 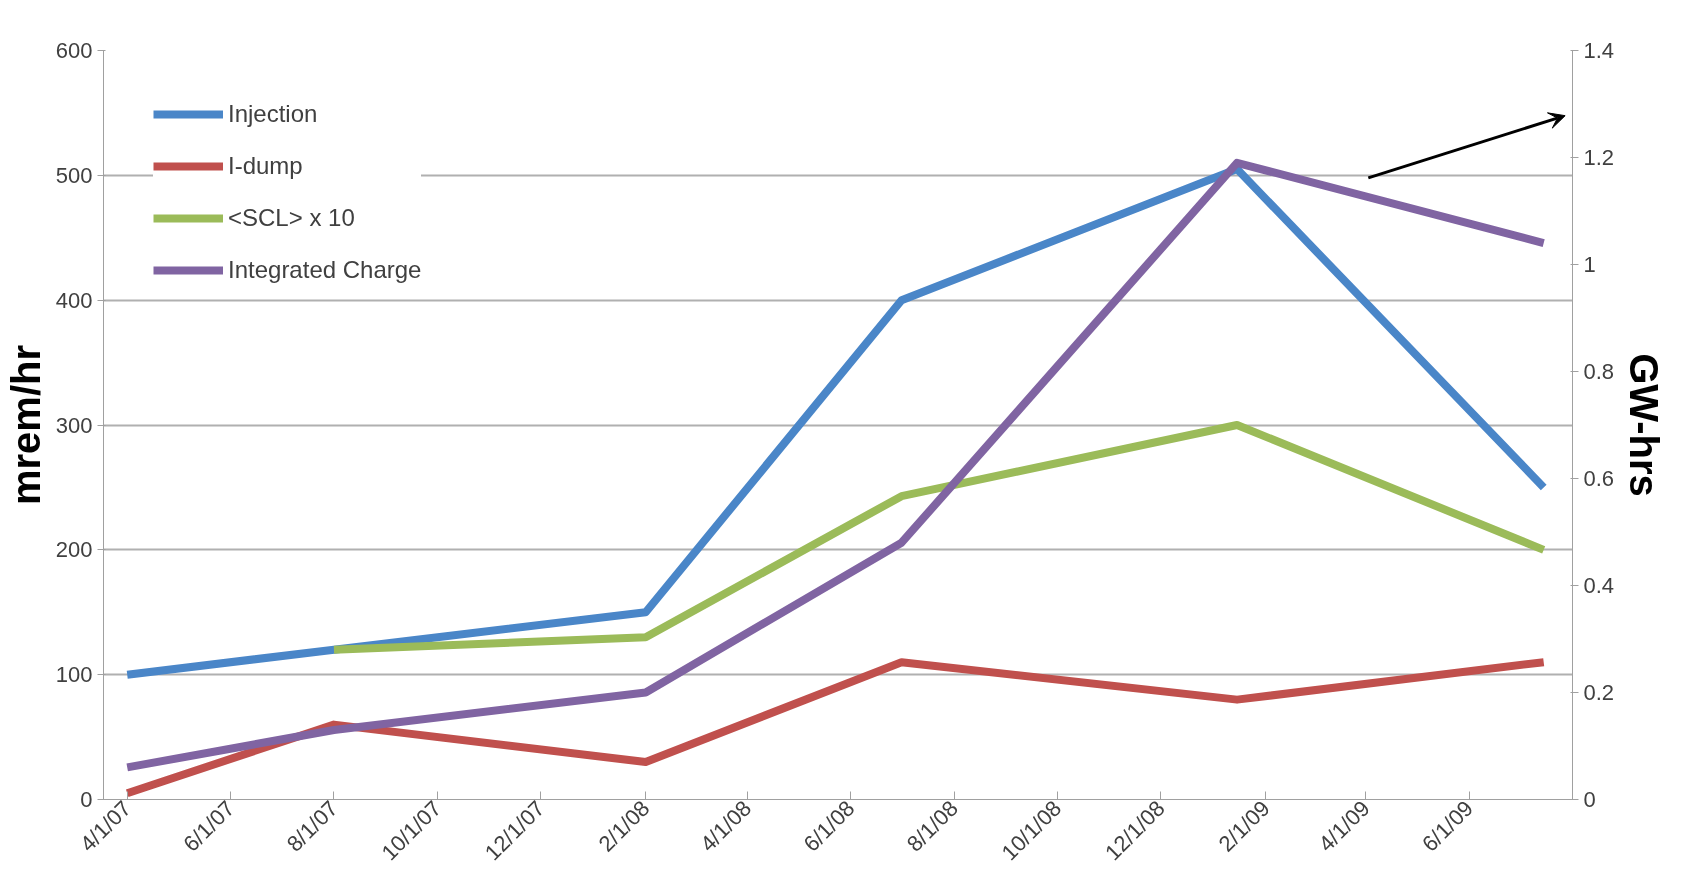 I want to click on y2-tick-label: 0.2, so click(x=1599, y=692).